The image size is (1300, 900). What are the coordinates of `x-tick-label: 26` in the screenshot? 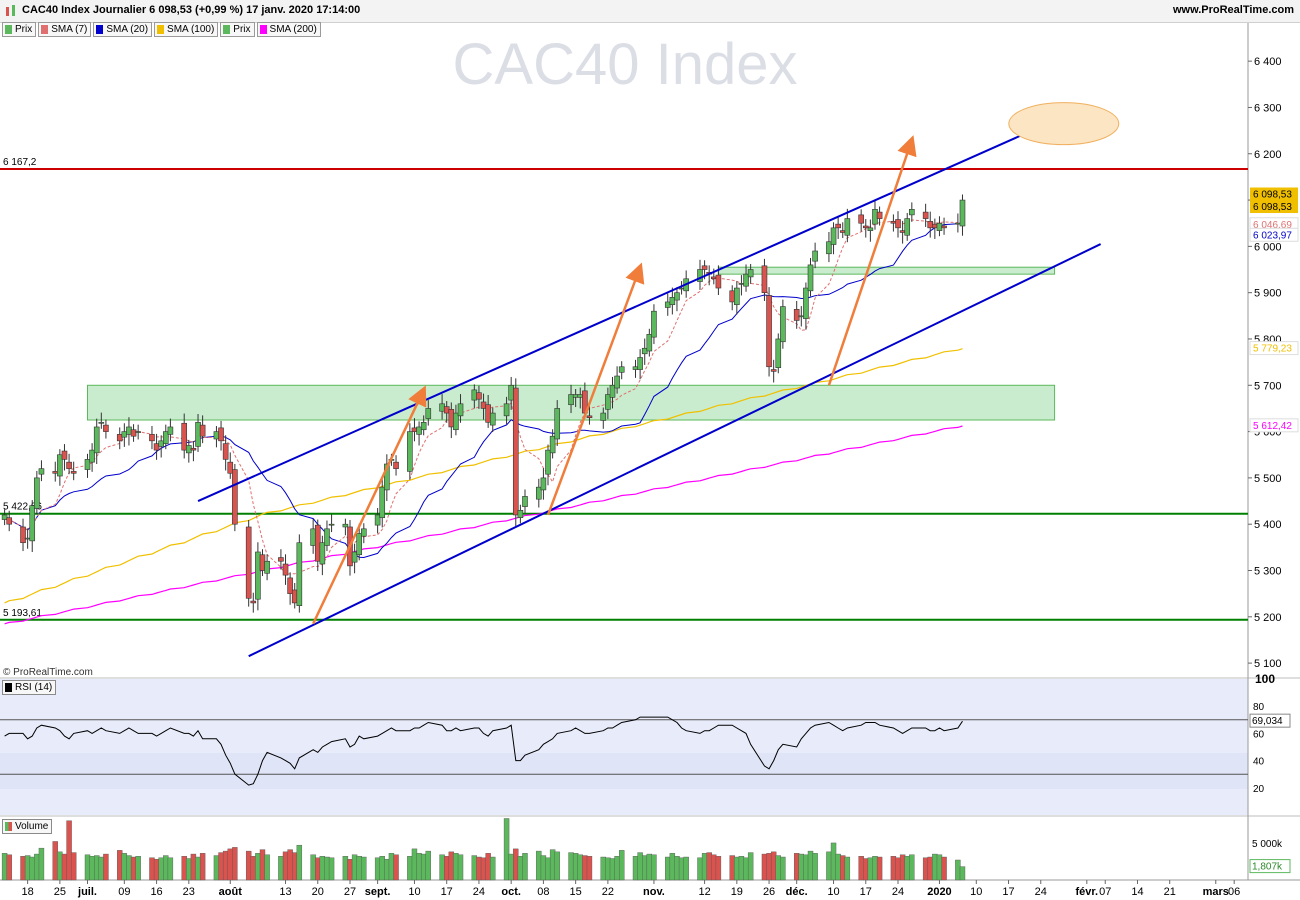 It's located at (769, 892).